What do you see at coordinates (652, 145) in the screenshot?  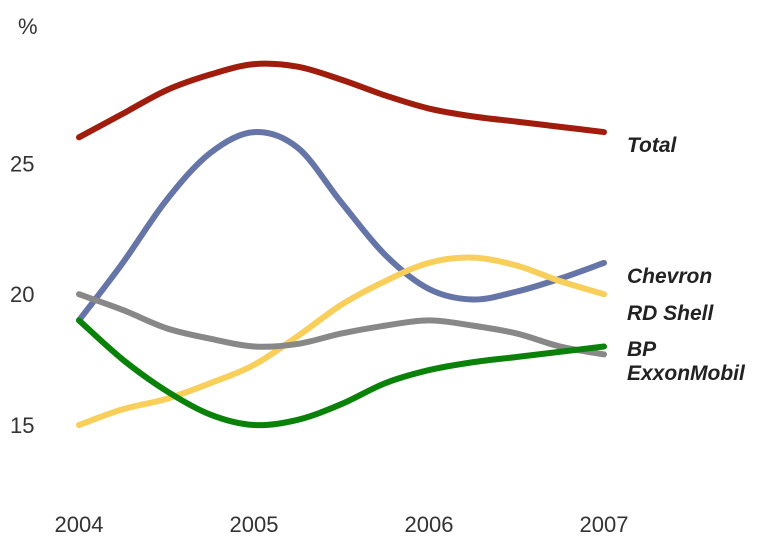 I see `series-label-total: Total` at bounding box center [652, 145].